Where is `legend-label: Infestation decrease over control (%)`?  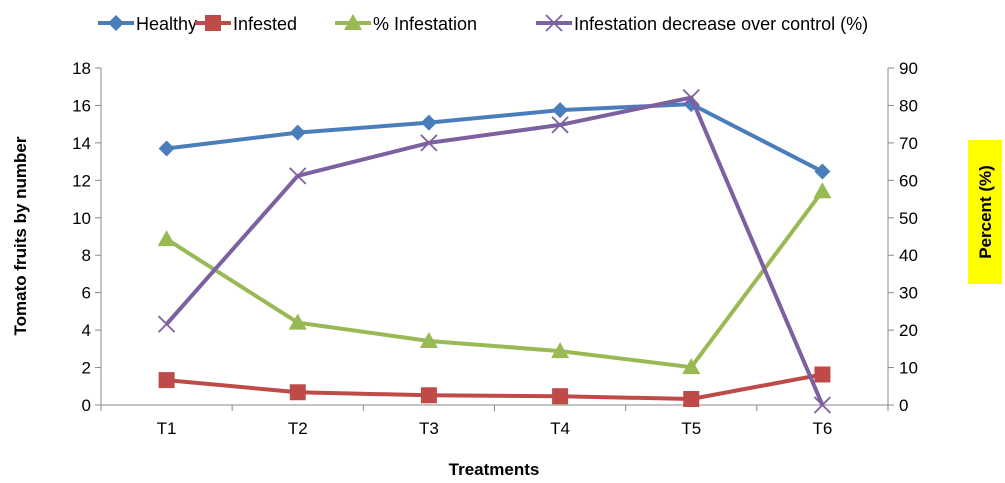 legend-label: Infestation decrease over control (%) is located at coordinates (721, 24).